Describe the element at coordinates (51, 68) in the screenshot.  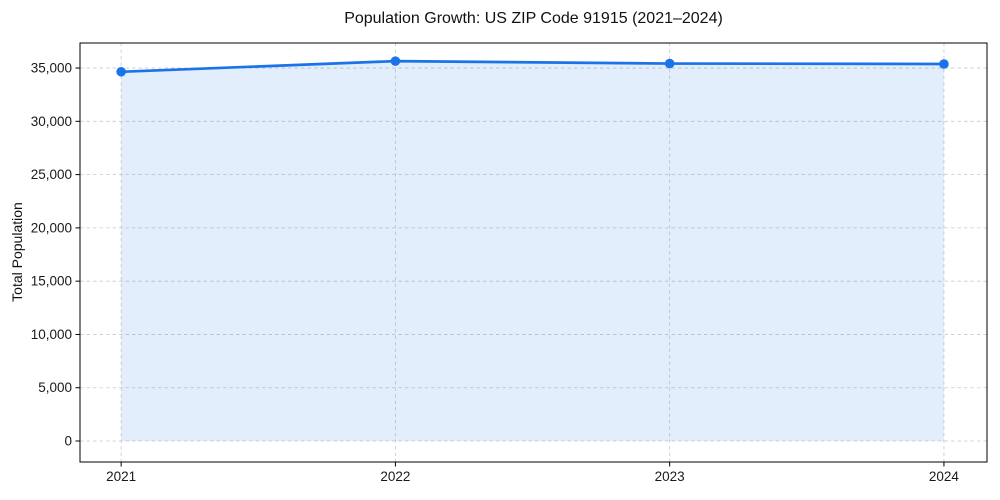
I see `y-tick-label: 35,000` at that location.